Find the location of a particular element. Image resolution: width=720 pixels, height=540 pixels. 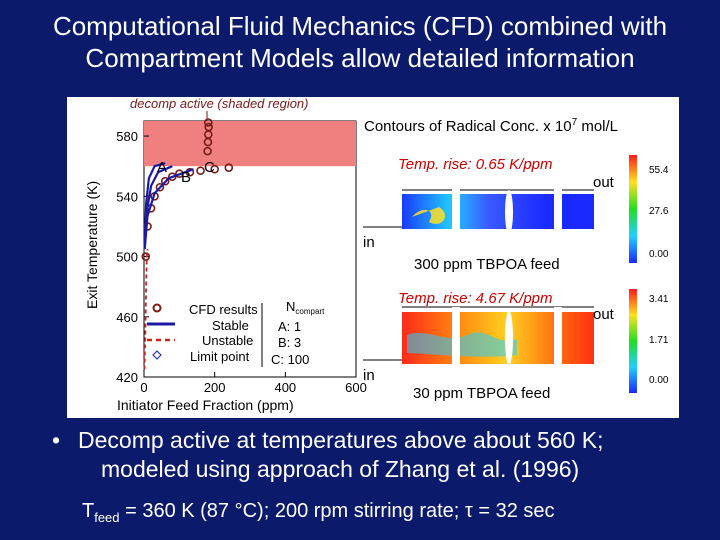

top-hotspot is located at coordinates (429, 215).